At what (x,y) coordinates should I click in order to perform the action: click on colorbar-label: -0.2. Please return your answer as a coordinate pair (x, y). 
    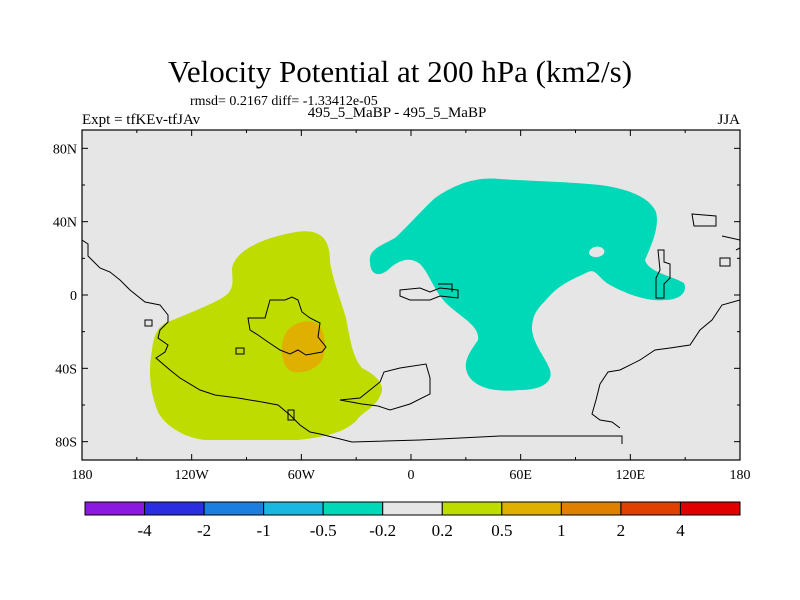
    Looking at the image, I should click on (382, 530).